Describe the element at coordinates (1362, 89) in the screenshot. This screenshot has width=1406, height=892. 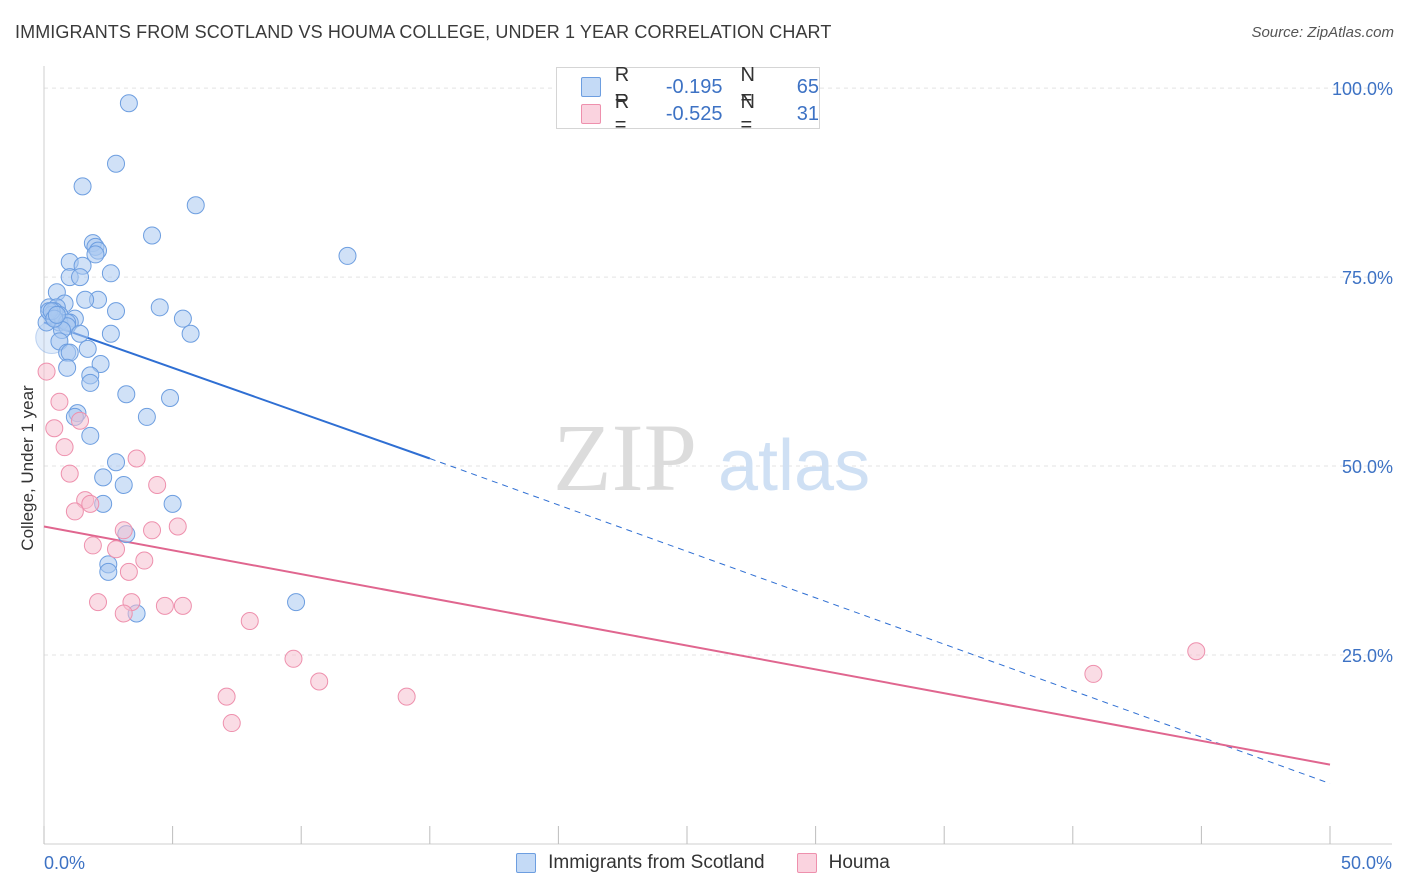
I see `y-tick-label: 100.0%` at that location.